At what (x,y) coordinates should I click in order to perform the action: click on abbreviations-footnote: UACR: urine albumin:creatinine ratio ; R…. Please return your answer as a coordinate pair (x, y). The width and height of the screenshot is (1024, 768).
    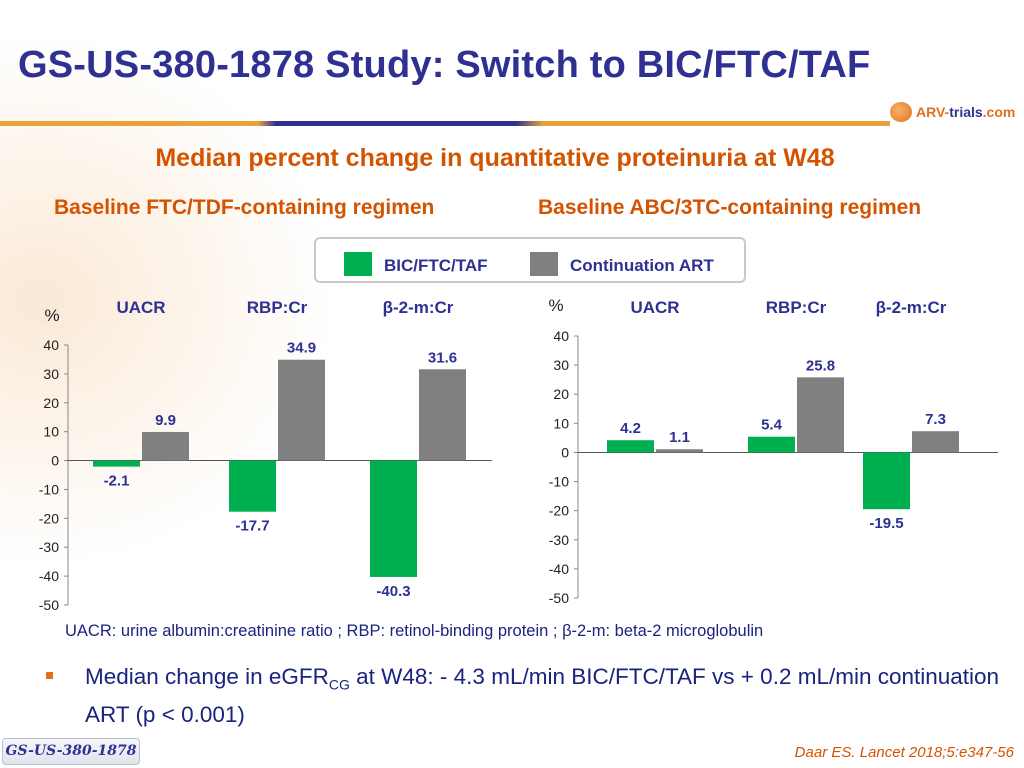
    Looking at the image, I should click on (414, 631).